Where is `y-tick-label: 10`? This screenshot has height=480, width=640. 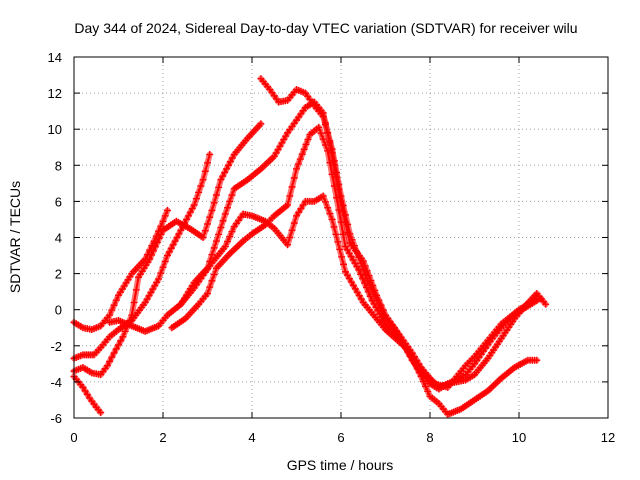
y-tick-label: 10 is located at coordinates (55, 129).